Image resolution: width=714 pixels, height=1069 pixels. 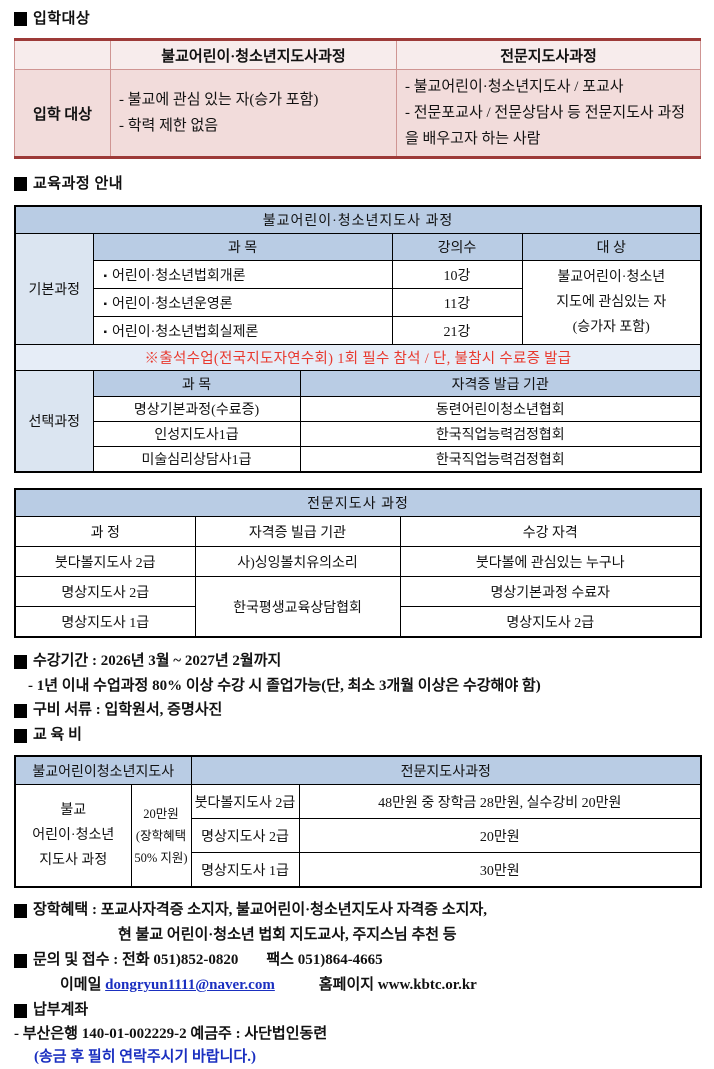 What do you see at coordinates (253, 54) in the screenshot?
I see `column-header-basic-course: 불교어린이·청소년지도사과정` at bounding box center [253, 54].